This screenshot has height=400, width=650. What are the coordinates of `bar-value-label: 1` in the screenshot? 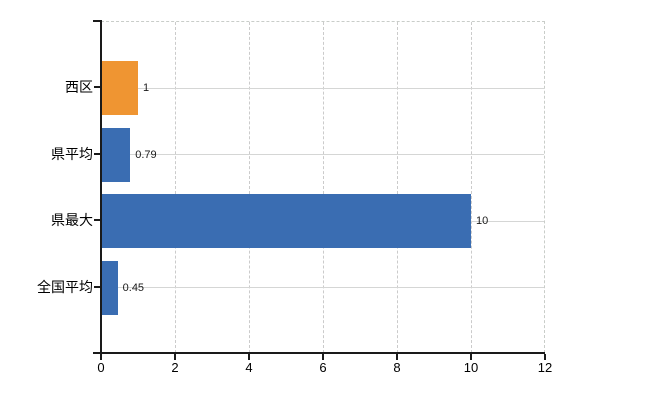 It's located at (146, 88).